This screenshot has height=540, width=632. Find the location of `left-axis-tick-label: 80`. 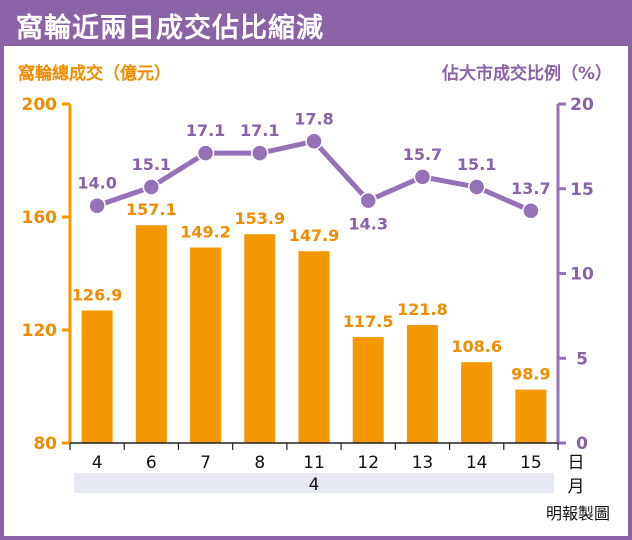

left-axis-tick-label: 80 is located at coordinates (45, 444).